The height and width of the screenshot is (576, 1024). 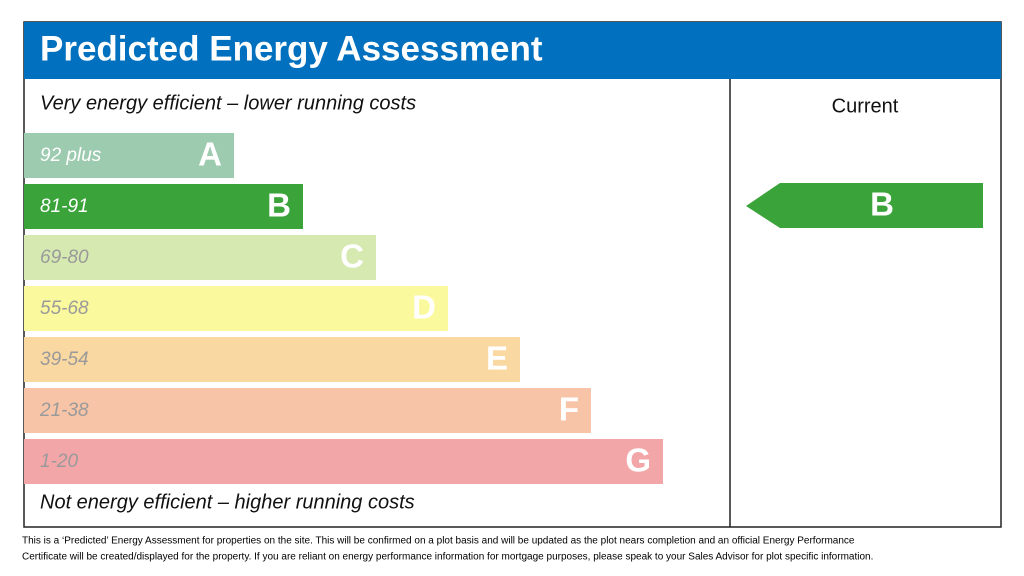 What do you see at coordinates (569, 409) in the screenshot?
I see `band-letter: F` at bounding box center [569, 409].